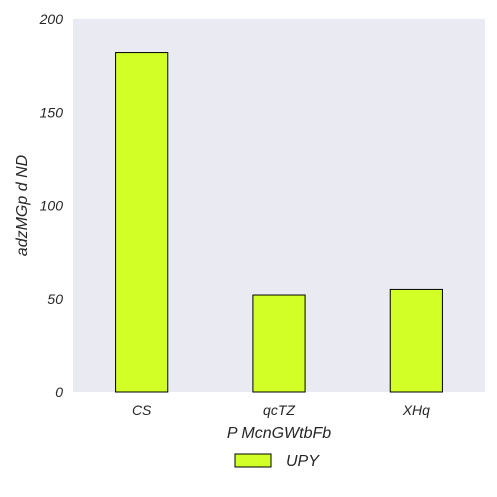 This screenshot has width=497, height=497. Describe the element at coordinates (253, 460) in the screenshot. I see `legend-swatch` at that location.